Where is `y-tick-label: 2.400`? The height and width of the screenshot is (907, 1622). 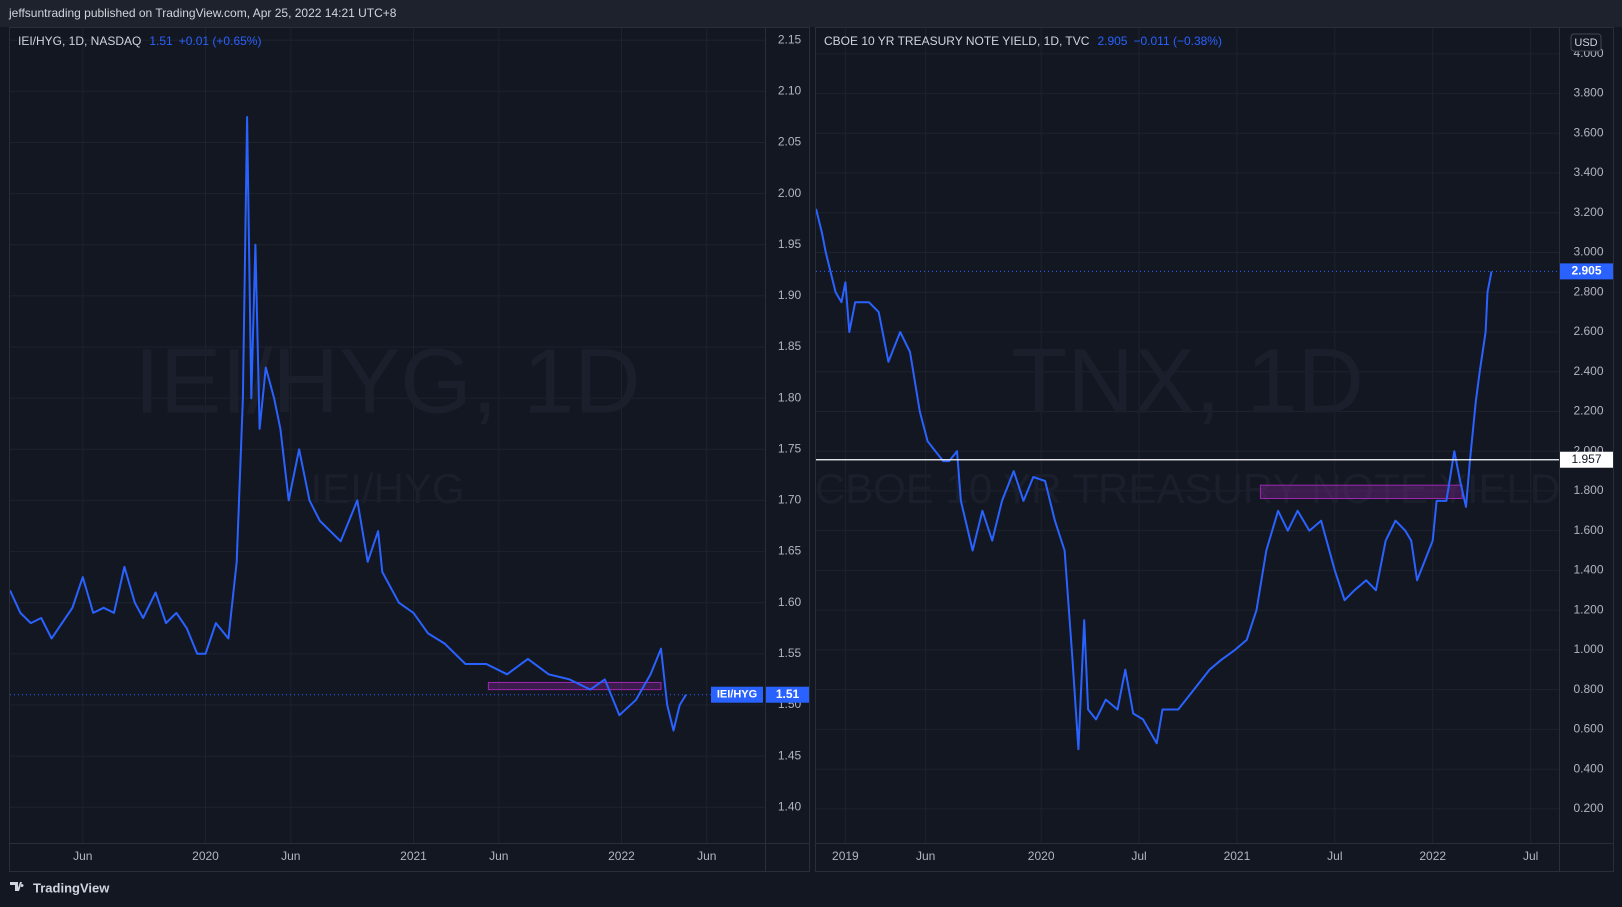 y-tick-label: 2.400 is located at coordinates (1588, 371).